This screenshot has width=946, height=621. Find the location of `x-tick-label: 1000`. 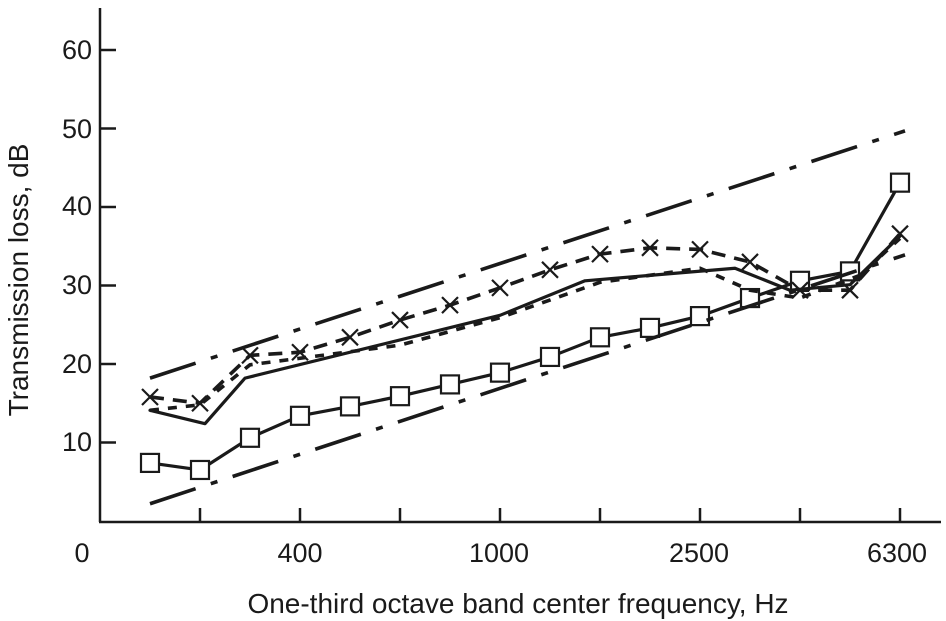

x-tick-label: 1000 is located at coordinates (499, 553).